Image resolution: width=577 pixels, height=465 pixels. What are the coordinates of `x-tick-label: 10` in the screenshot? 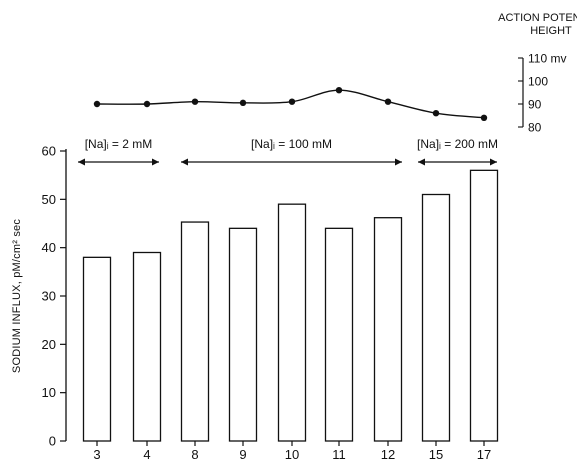 It's located at (292, 453).